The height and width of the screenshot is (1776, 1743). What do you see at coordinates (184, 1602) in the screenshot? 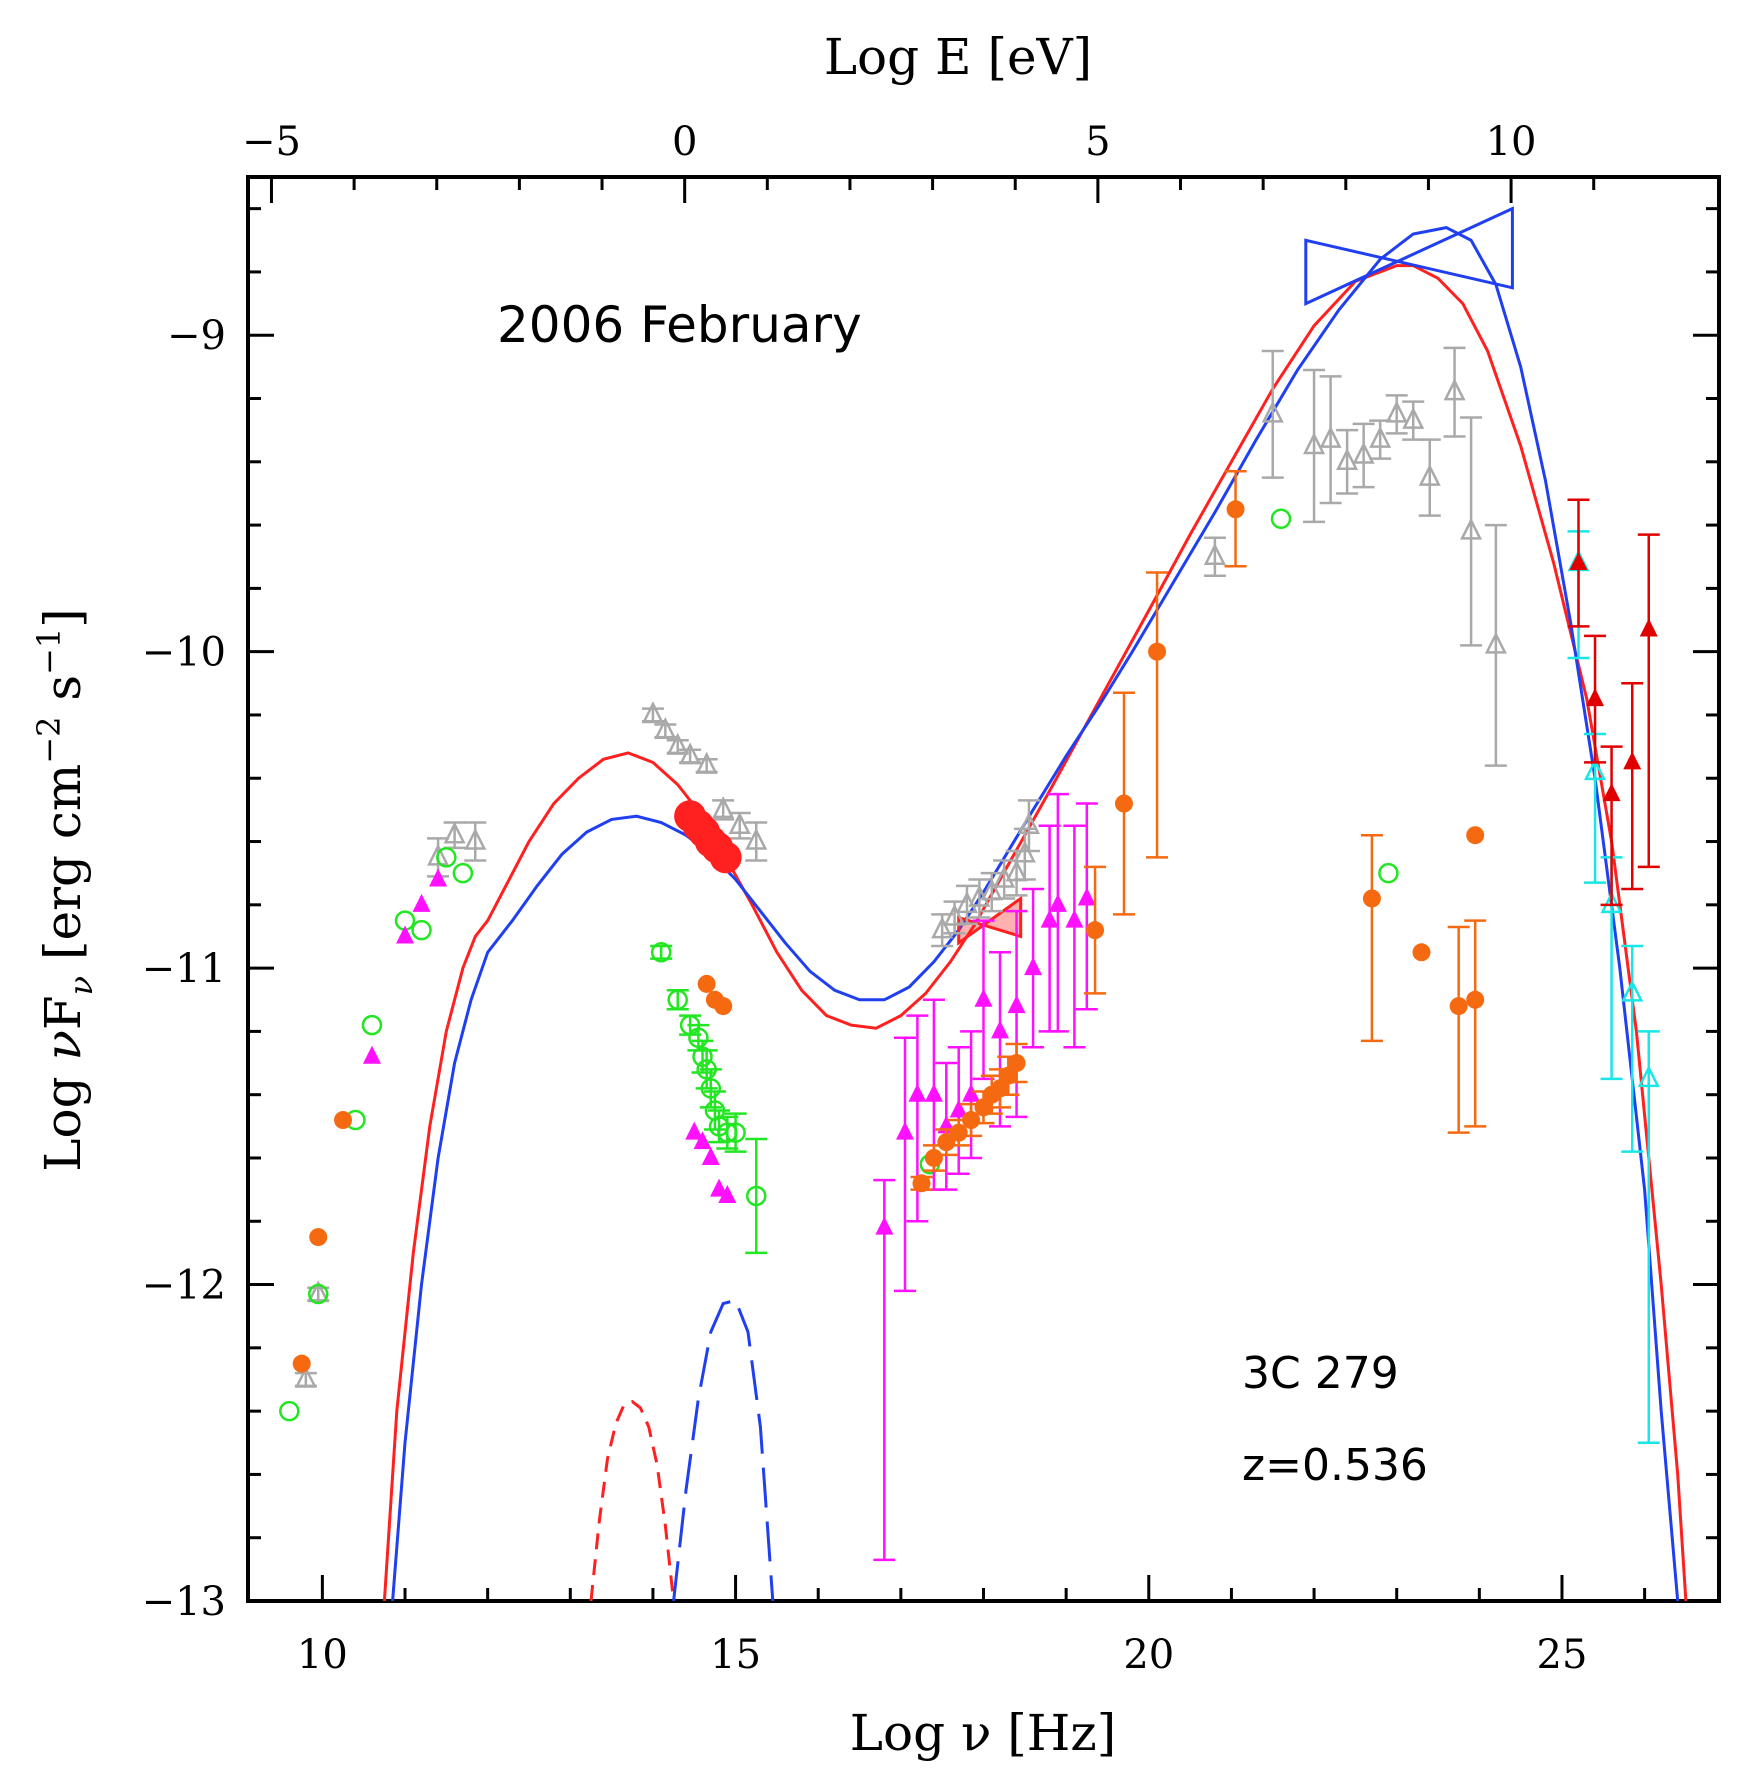
I see `y-tick-label: −13` at bounding box center [184, 1602].